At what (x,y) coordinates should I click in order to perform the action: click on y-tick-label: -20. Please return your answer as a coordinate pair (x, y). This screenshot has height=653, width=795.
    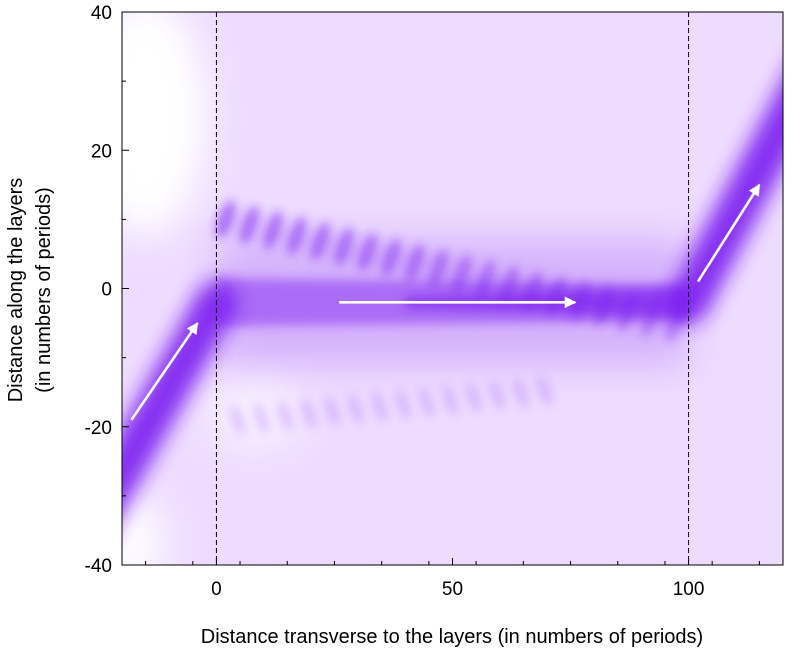
    Looking at the image, I should click on (98, 428).